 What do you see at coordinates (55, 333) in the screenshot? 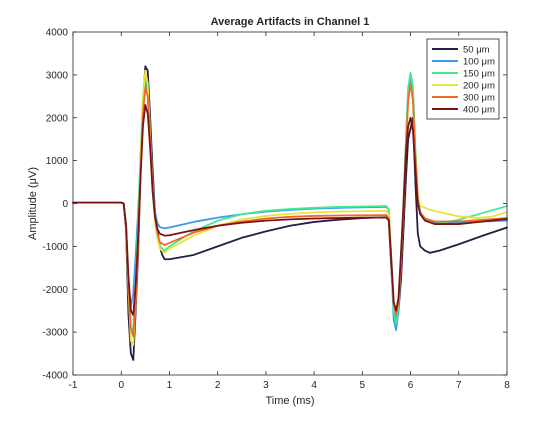
I see `y-tick-label-1: -3000` at bounding box center [55, 333].